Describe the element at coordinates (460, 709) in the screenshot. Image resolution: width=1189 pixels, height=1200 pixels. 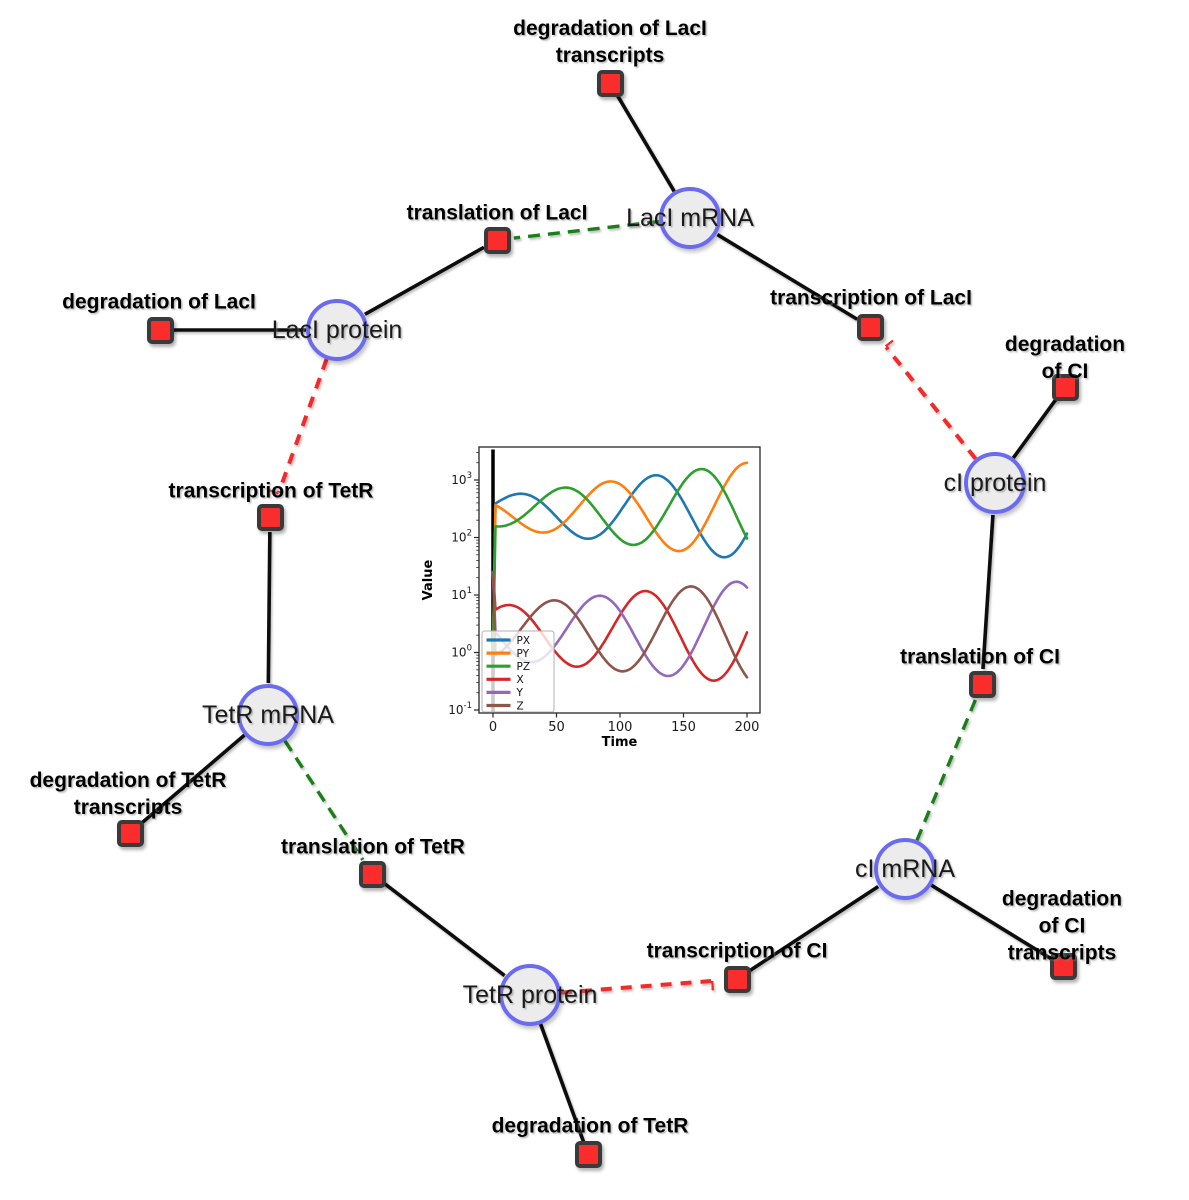
I see `svg-text: 10-1` at that location.